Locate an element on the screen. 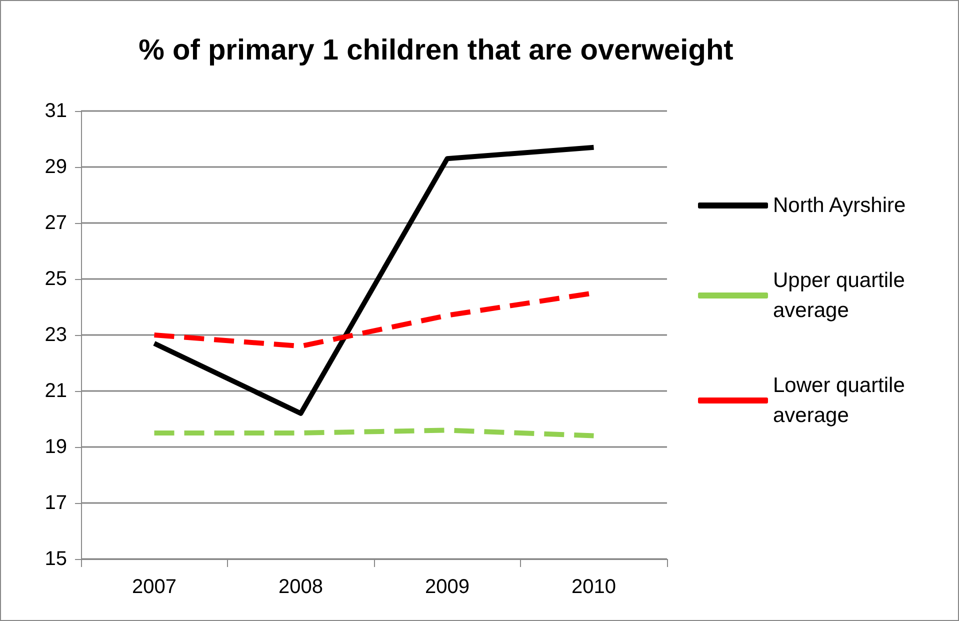  x-tick-label: 2009 is located at coordinates (447, 587).